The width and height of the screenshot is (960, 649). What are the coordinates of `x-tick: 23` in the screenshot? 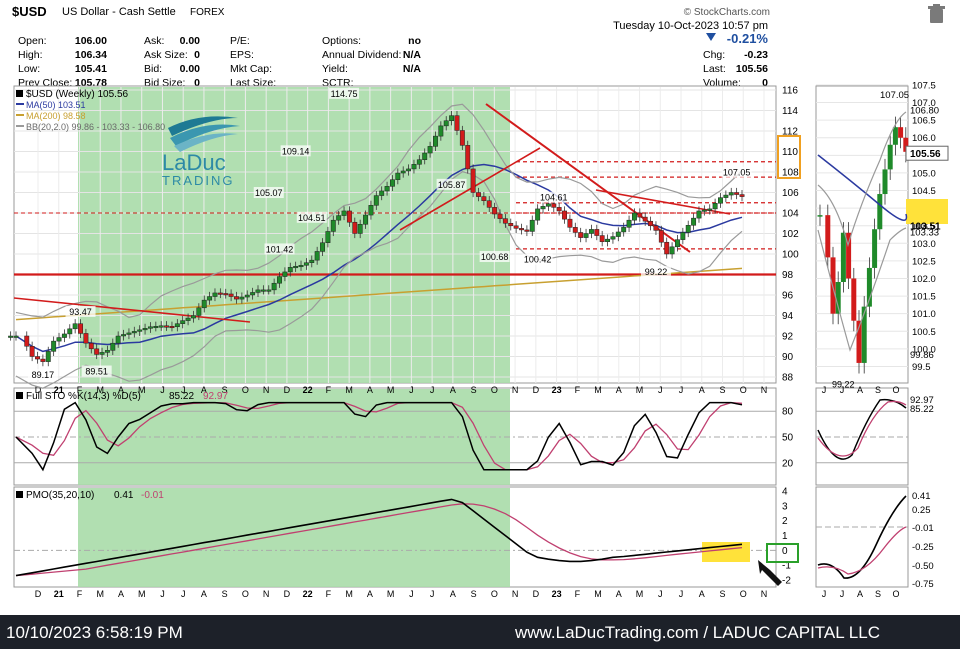 It's located at (557, 390).